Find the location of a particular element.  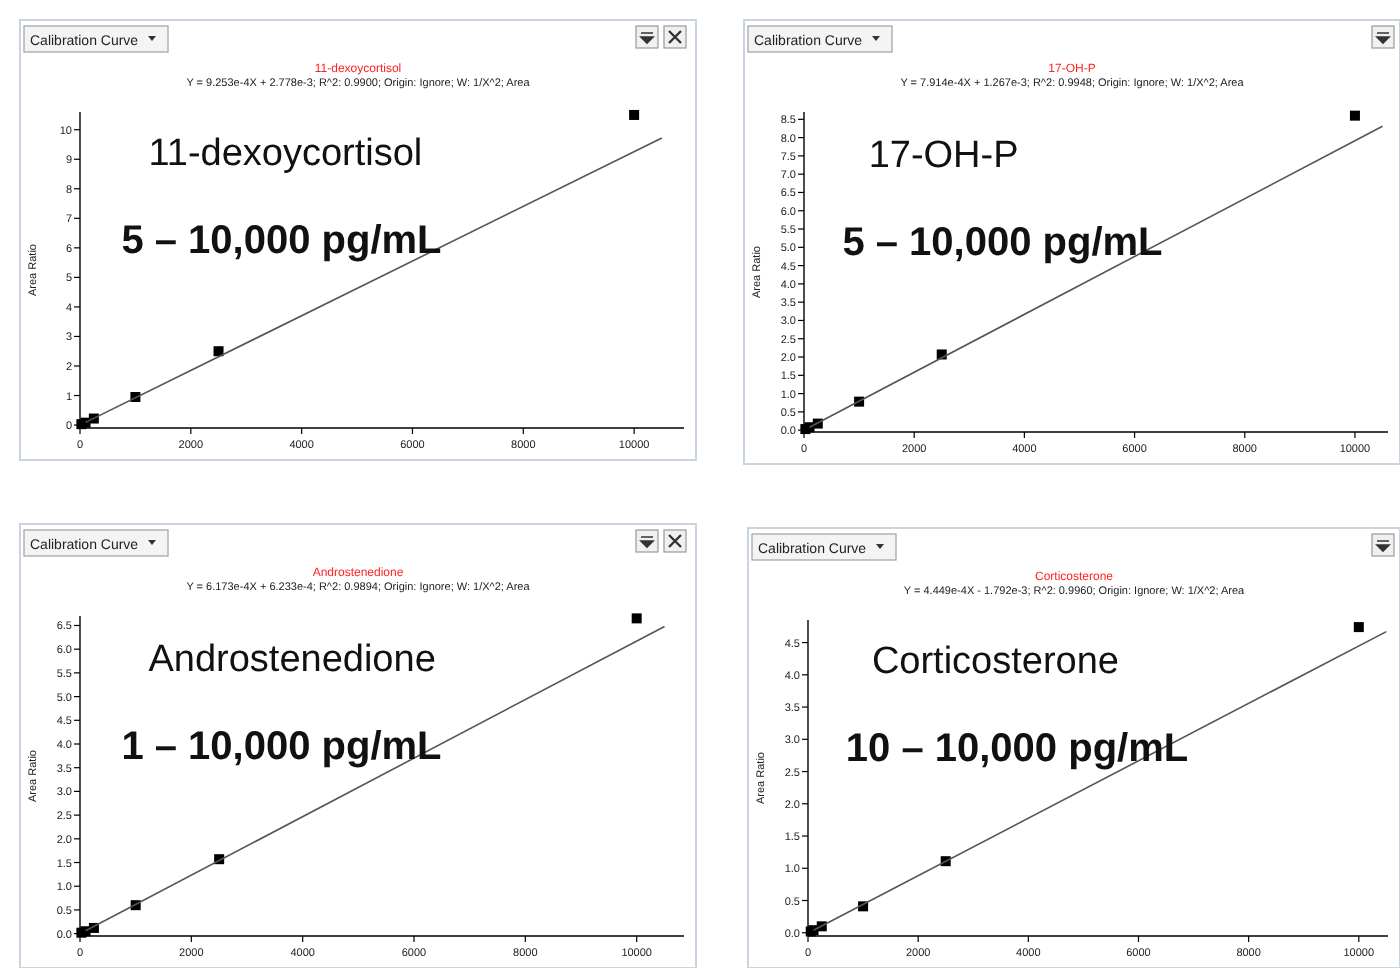

annotation: Corticosterone is located at coordinates (995, 662).